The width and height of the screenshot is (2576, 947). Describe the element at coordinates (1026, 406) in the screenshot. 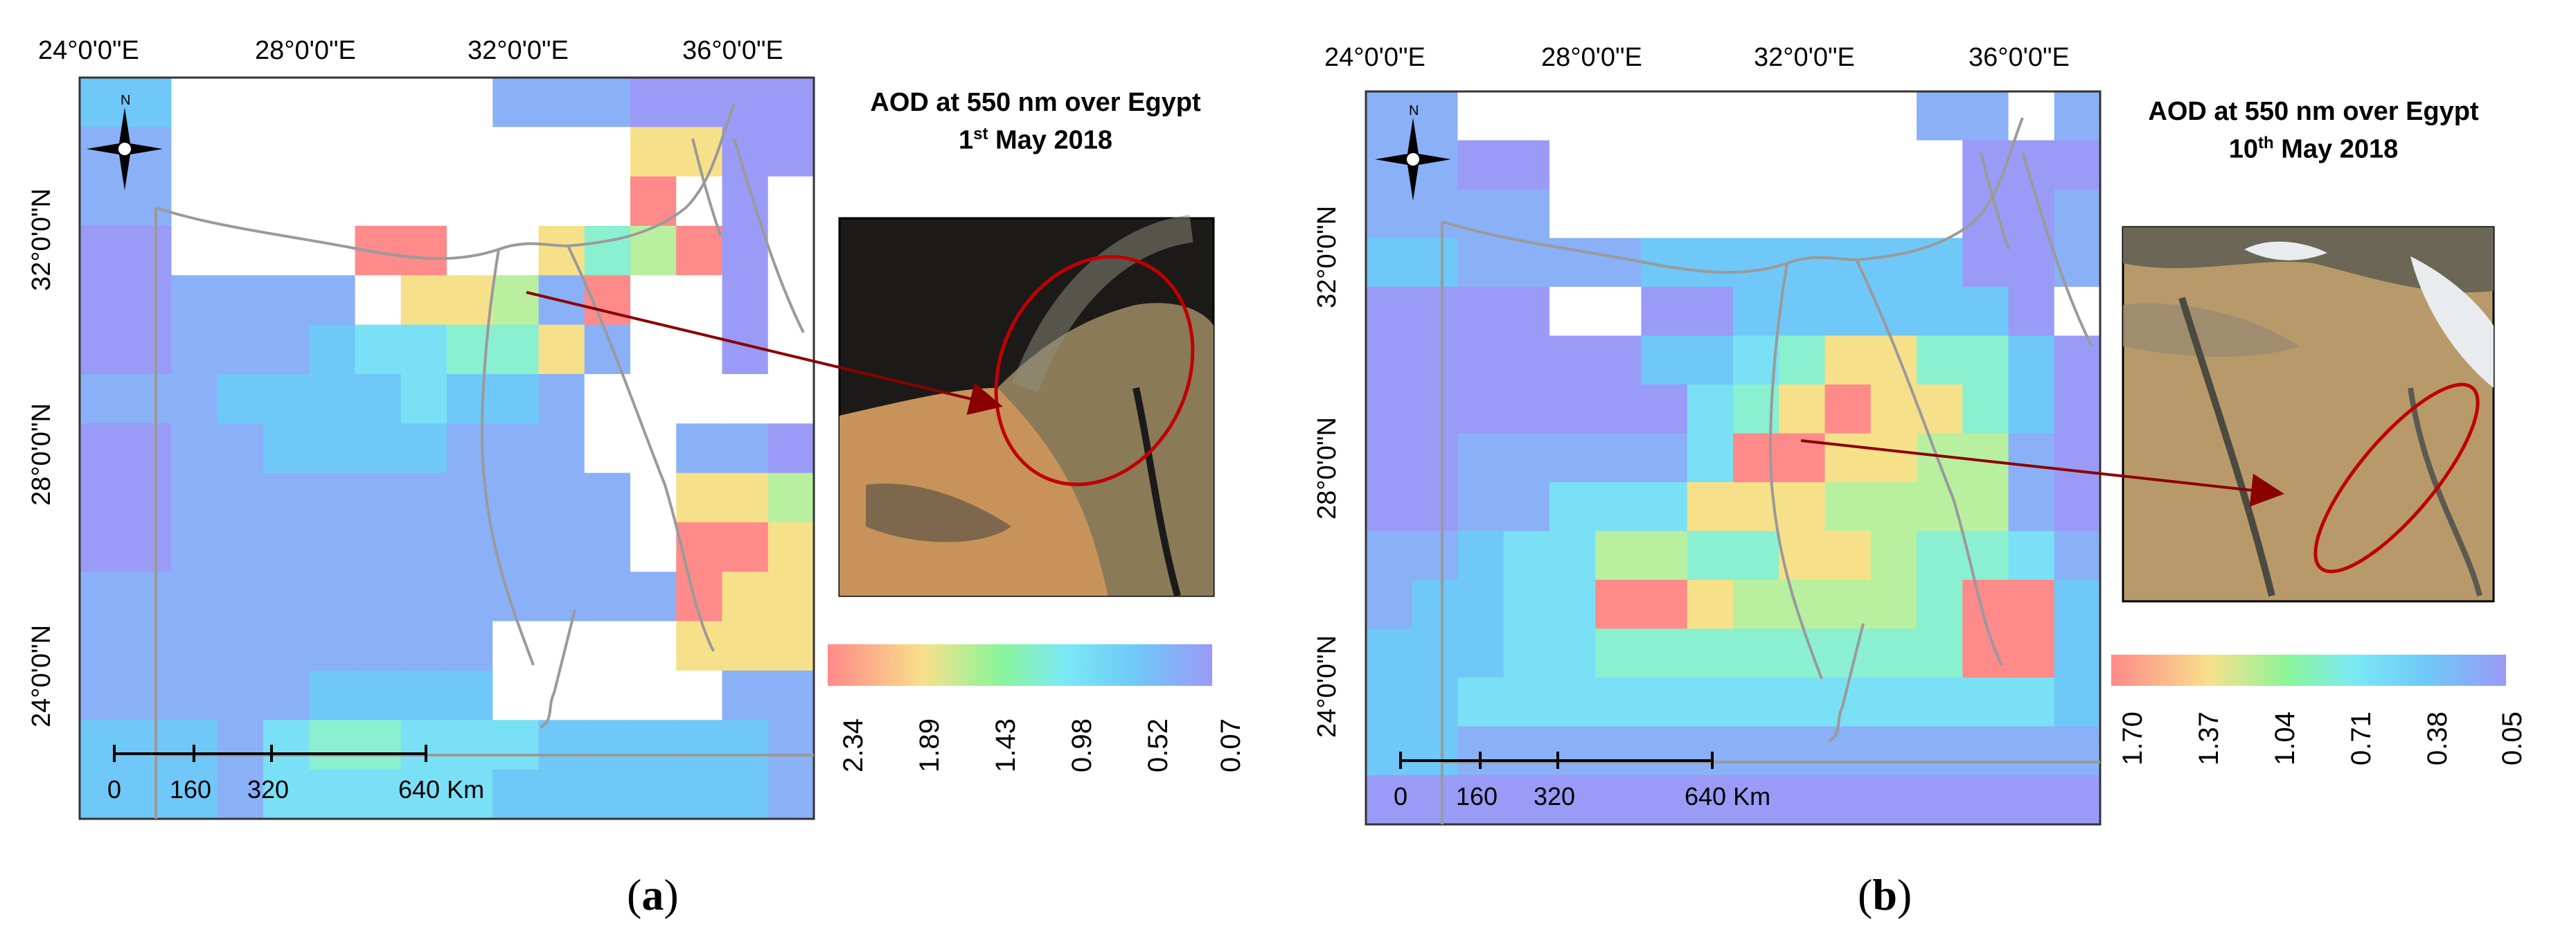

I see `satellite-inset-a` at that location.